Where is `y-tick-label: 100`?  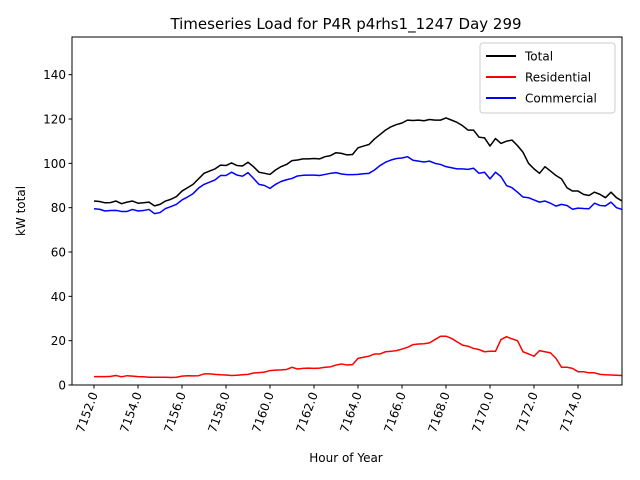 y-tick-label: 100 is located at coordinates (54, 164).